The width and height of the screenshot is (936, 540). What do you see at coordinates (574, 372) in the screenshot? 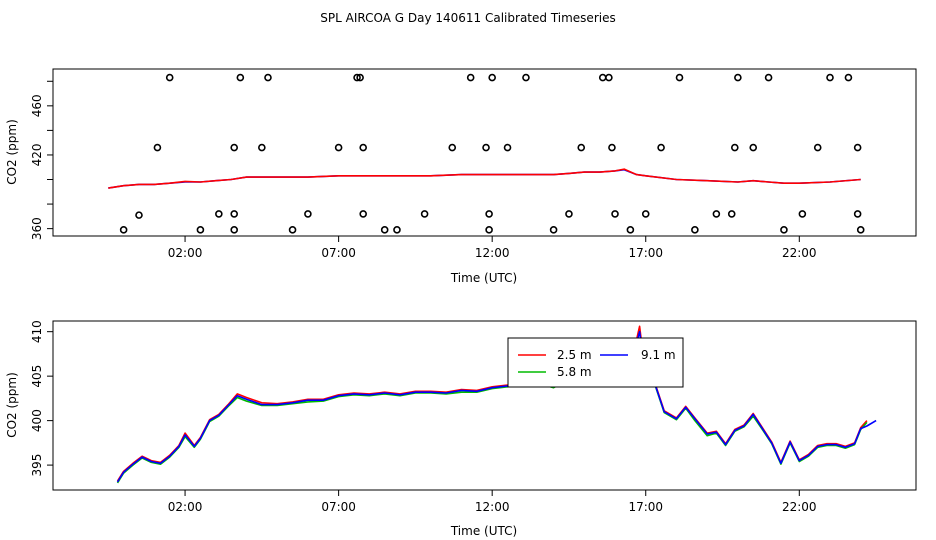
I see `legend-label: 5.8 m` at bounding box center [574, 372].